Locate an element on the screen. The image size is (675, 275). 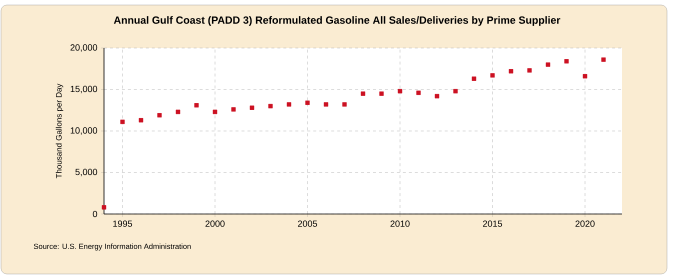
y-tick-label: 20,000 is located at coordinates (84, 48).